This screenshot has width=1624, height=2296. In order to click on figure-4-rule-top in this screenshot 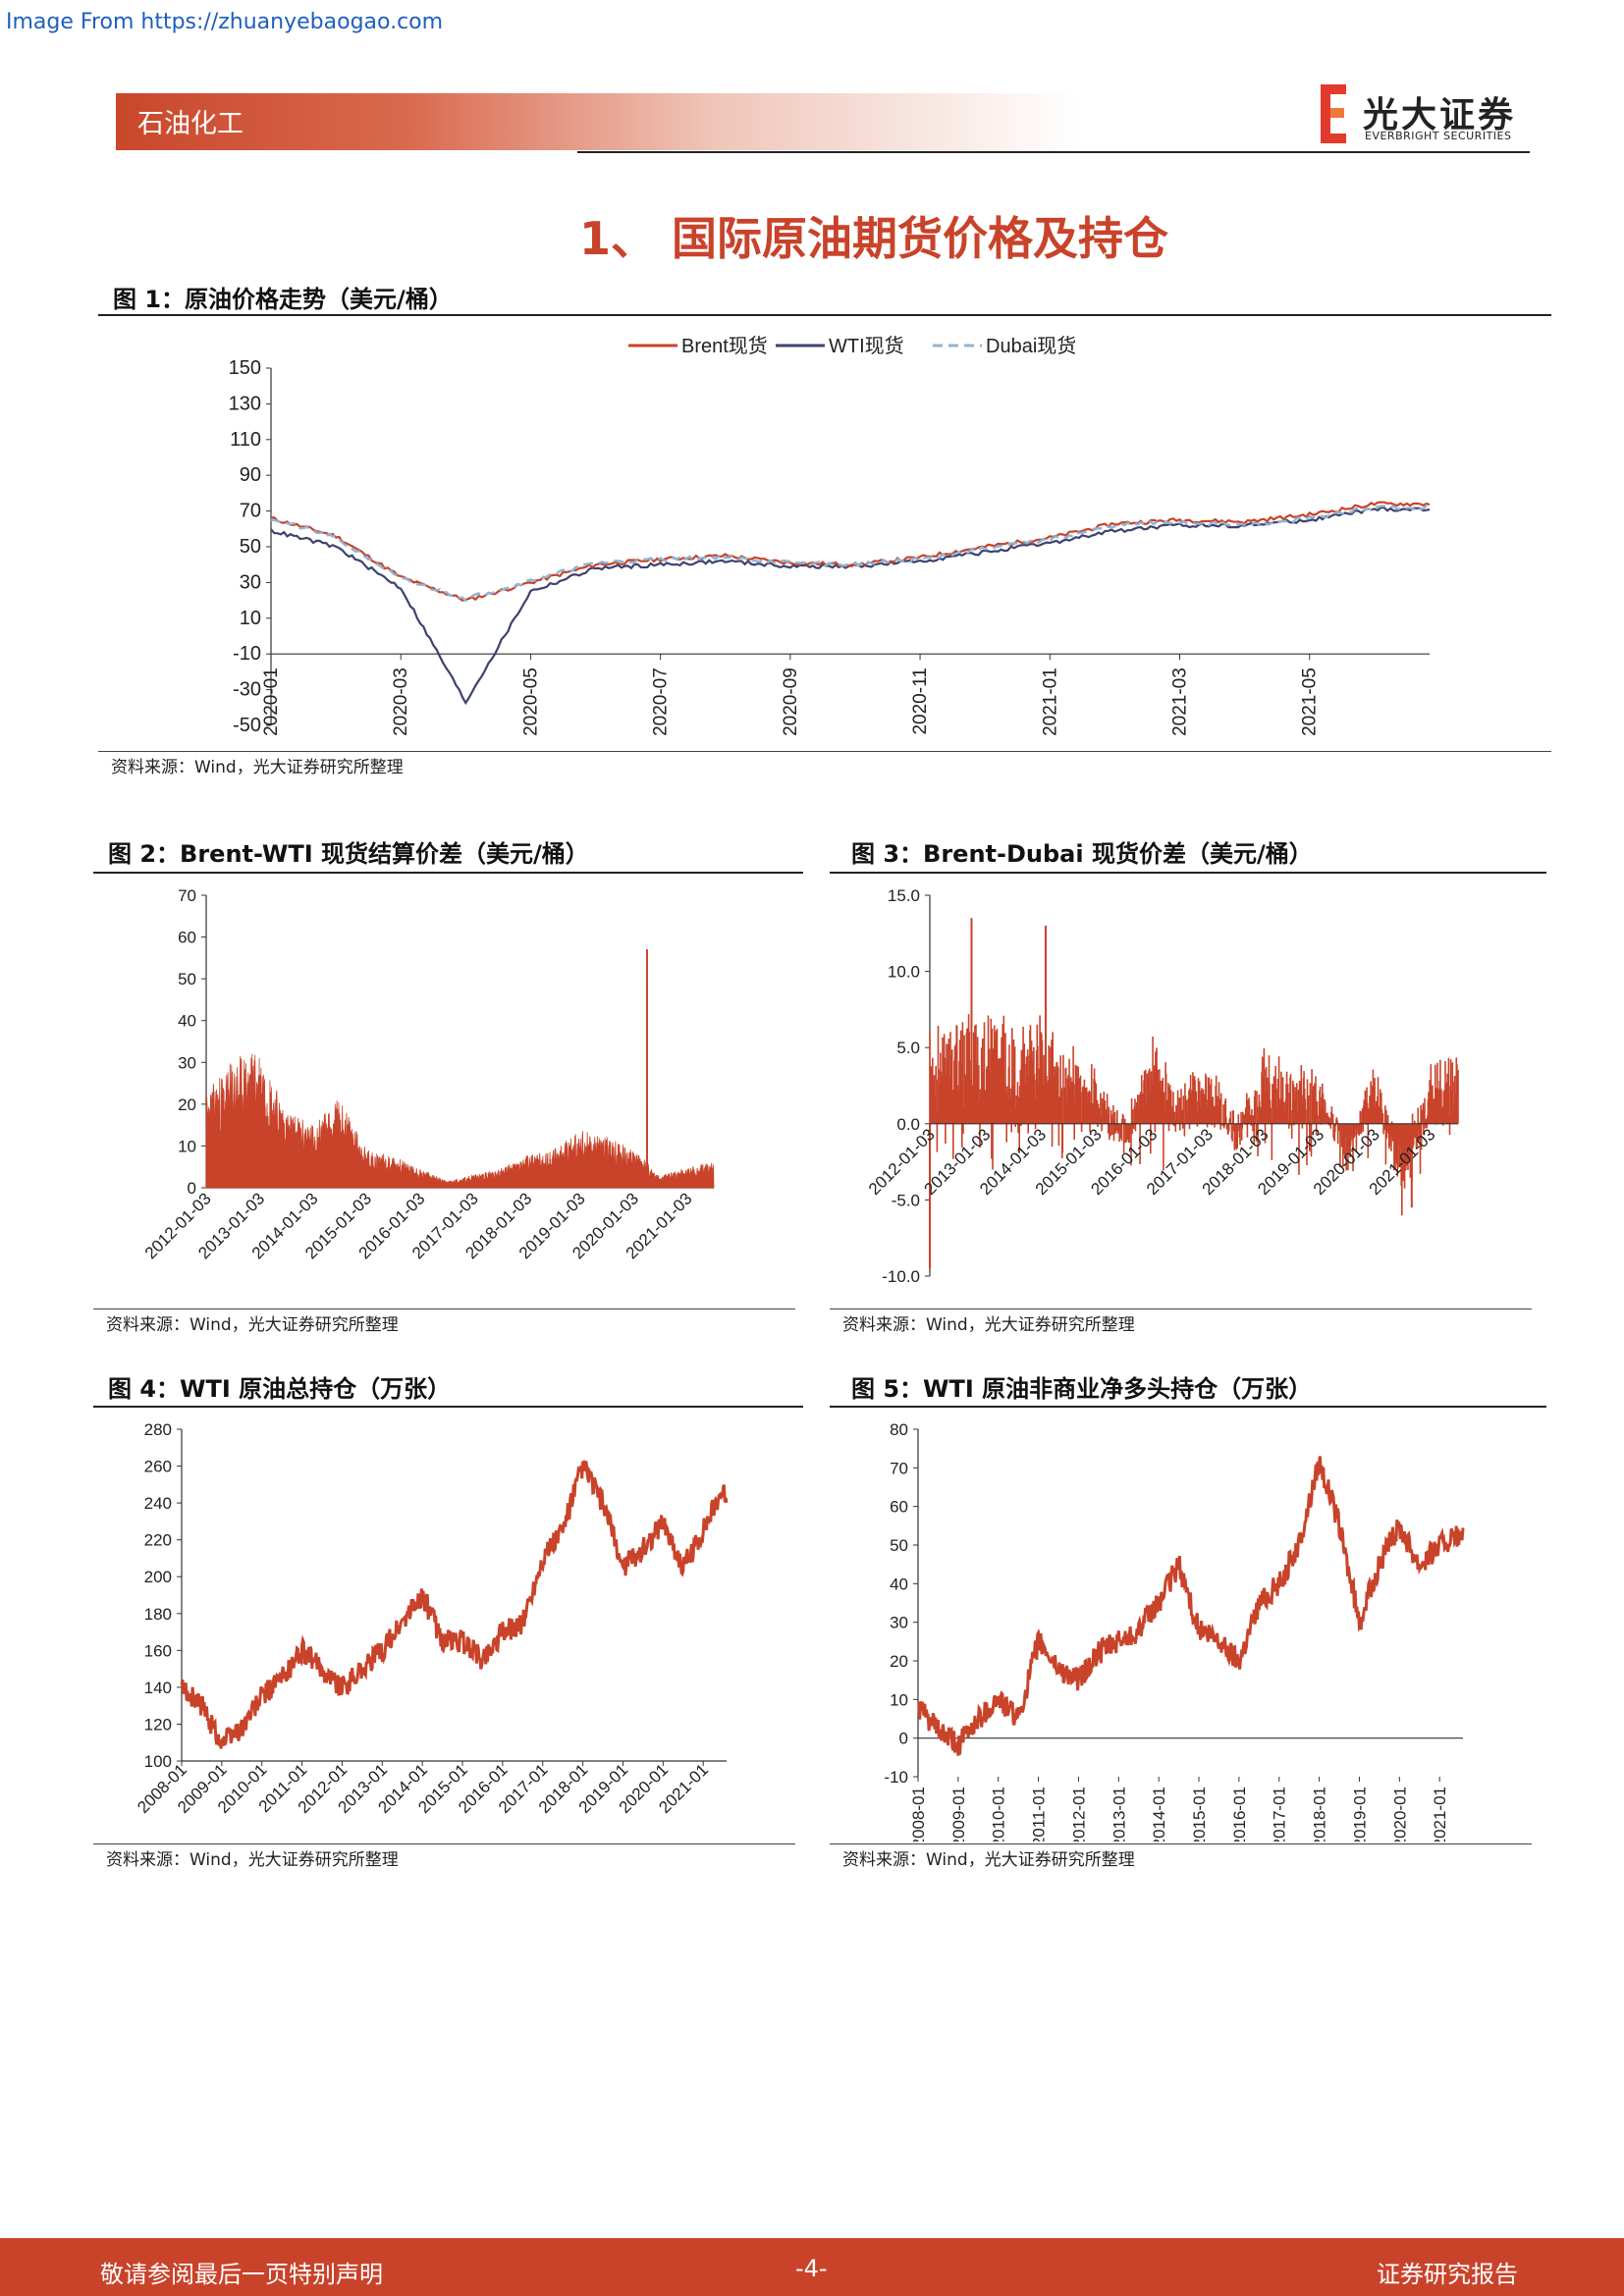, I will do `click(448, 1407)`.